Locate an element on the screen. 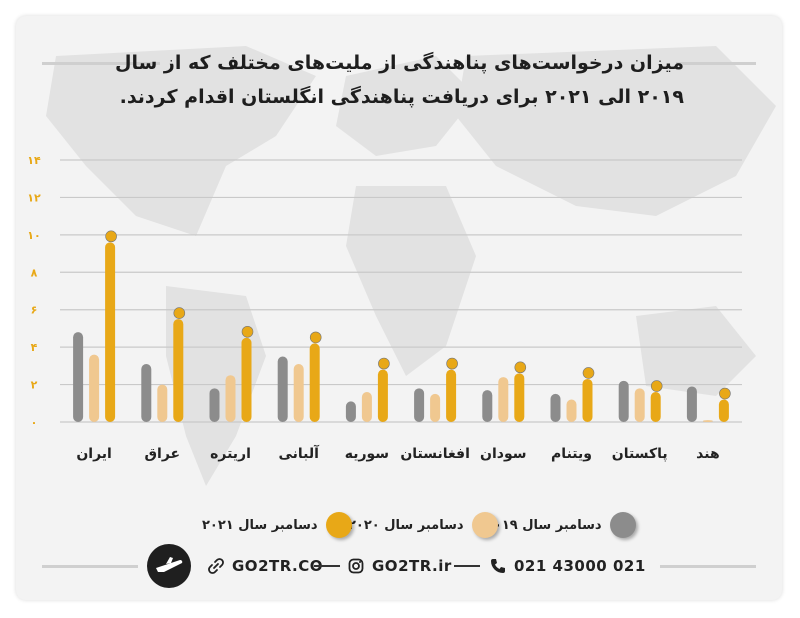 The image size is (800, 618). legend-label-2021: دسامبر سال ۲۰۲۱ is located at coordinates (260, 525).